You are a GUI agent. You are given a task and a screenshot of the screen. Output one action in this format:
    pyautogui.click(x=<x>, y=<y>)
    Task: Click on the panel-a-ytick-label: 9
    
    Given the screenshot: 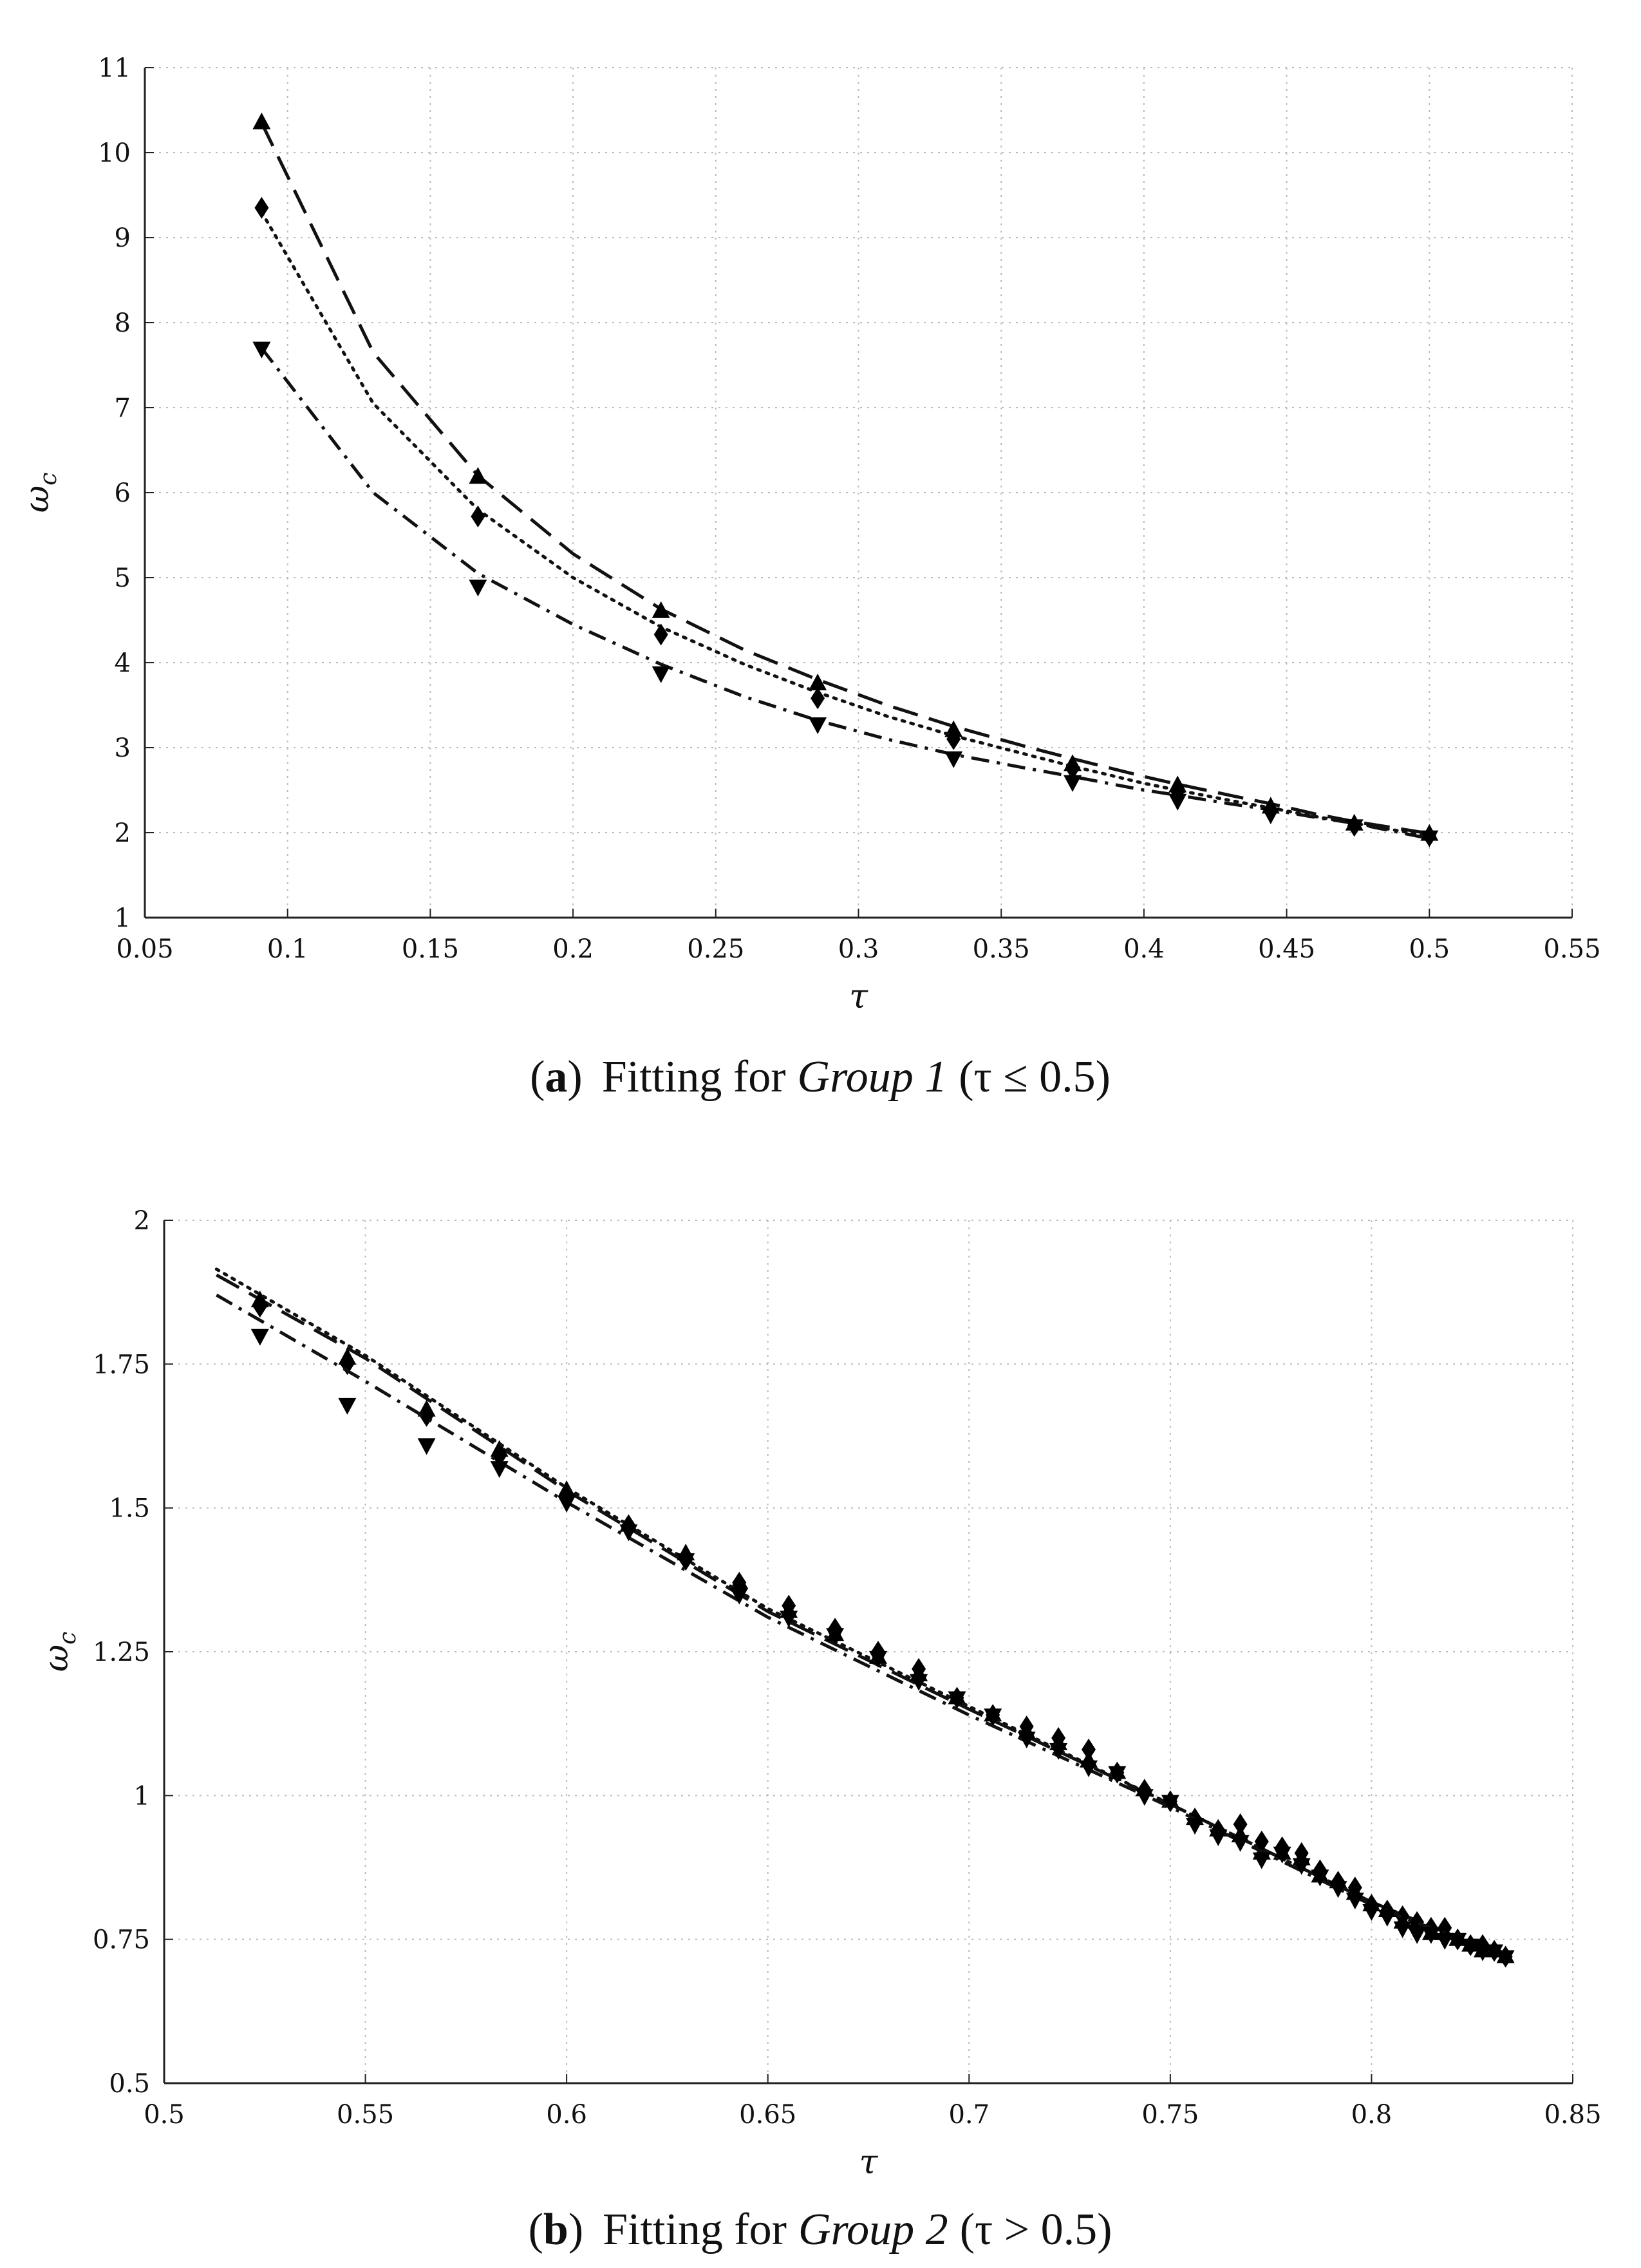 What is the action you would take?
    pyautogui.click(x=123, y=238)
    